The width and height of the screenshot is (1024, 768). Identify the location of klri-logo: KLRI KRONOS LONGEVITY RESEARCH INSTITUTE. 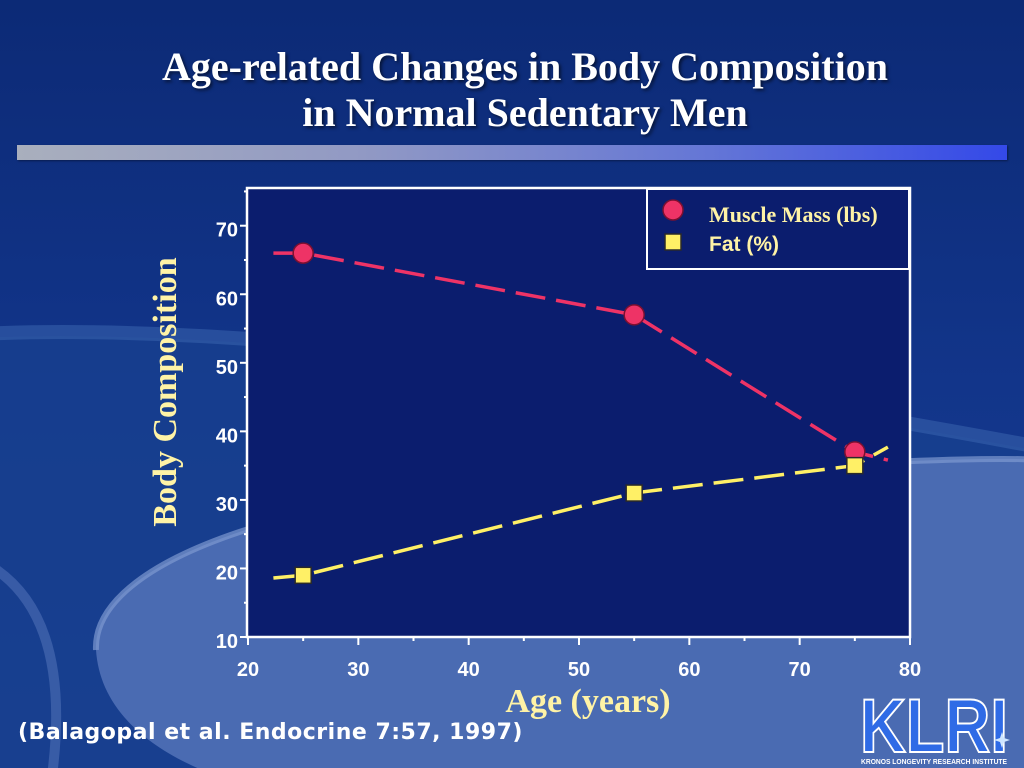
(934, 729).